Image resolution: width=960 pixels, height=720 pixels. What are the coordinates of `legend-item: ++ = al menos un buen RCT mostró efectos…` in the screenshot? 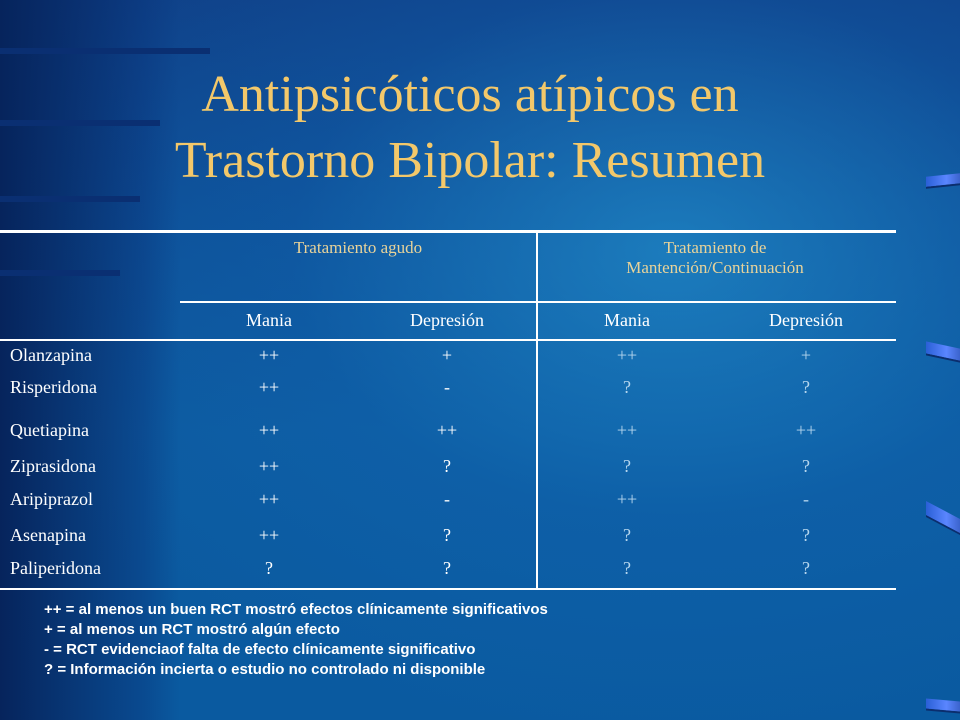 It's located at (296, 609).